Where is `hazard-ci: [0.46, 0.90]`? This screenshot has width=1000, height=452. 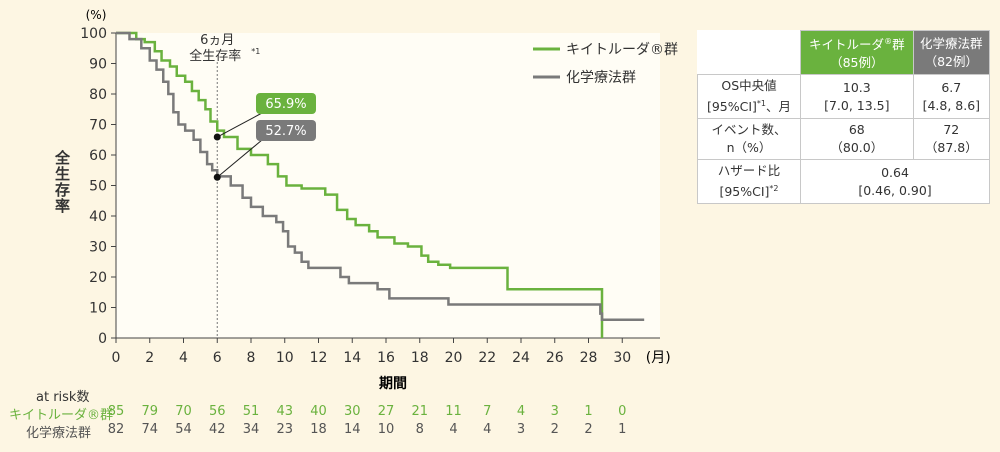
hazard-ci: [0.46, 0.90] is located at coordinates (895, 190).